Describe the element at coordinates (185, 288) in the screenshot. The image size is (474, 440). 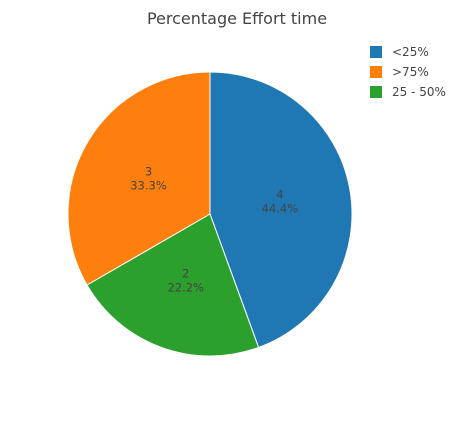
I see `slice-percent-label: 22.2%` at that location.